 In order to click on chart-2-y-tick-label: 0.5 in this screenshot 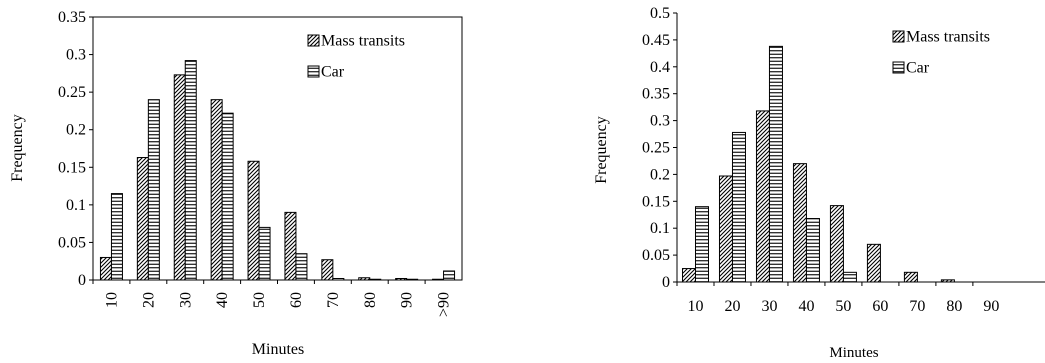, I will do `click(660, 13)`.